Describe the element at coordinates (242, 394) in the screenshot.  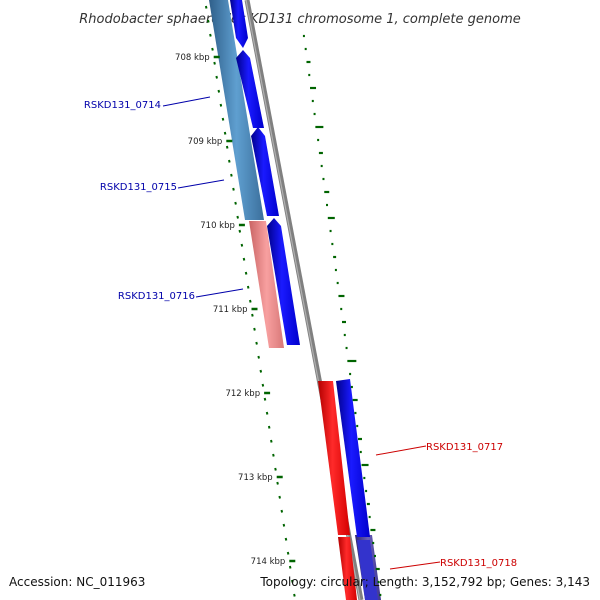
I see `kbp-label: 712 kbp` at that location.